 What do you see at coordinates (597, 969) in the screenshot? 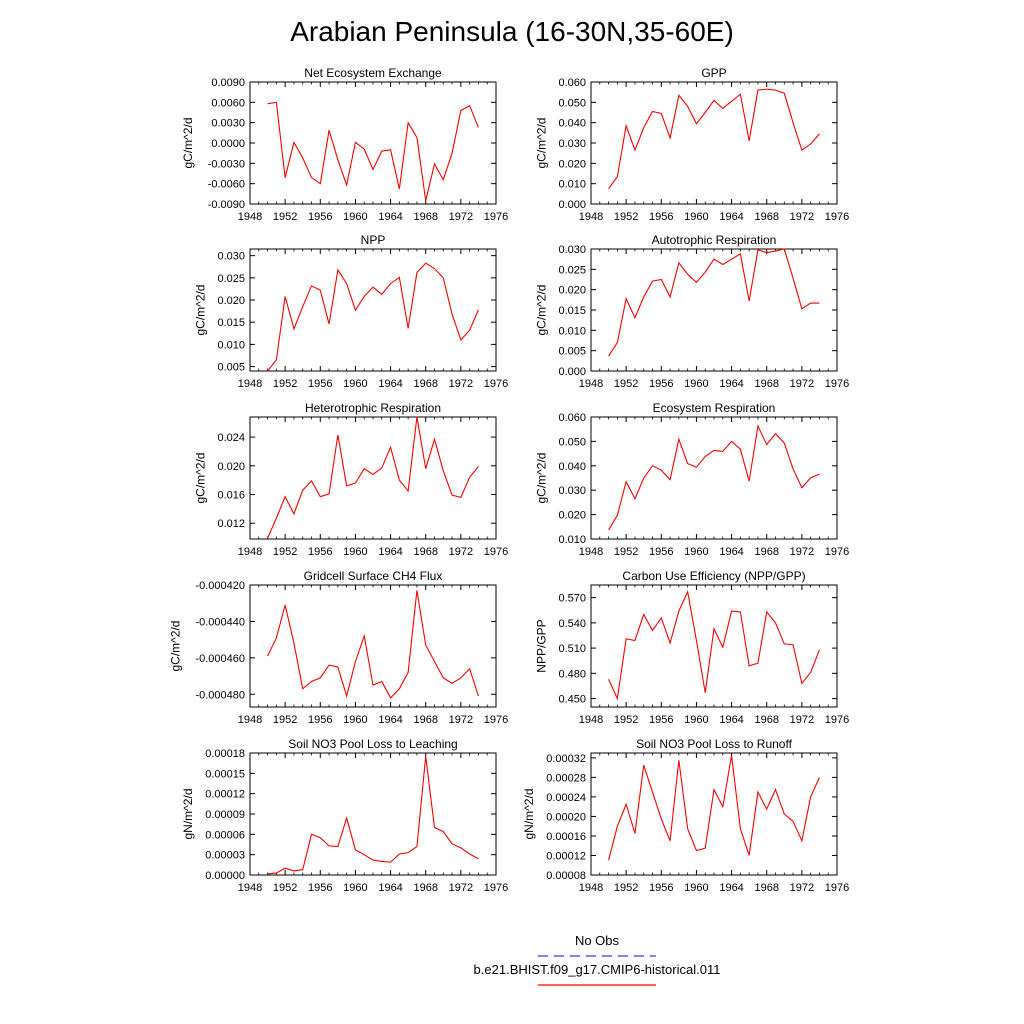
I see `legend-entry-model: b.e21.BHIST.f09_g17.CMIP6-historical.011` at bounding box center [597, 969].